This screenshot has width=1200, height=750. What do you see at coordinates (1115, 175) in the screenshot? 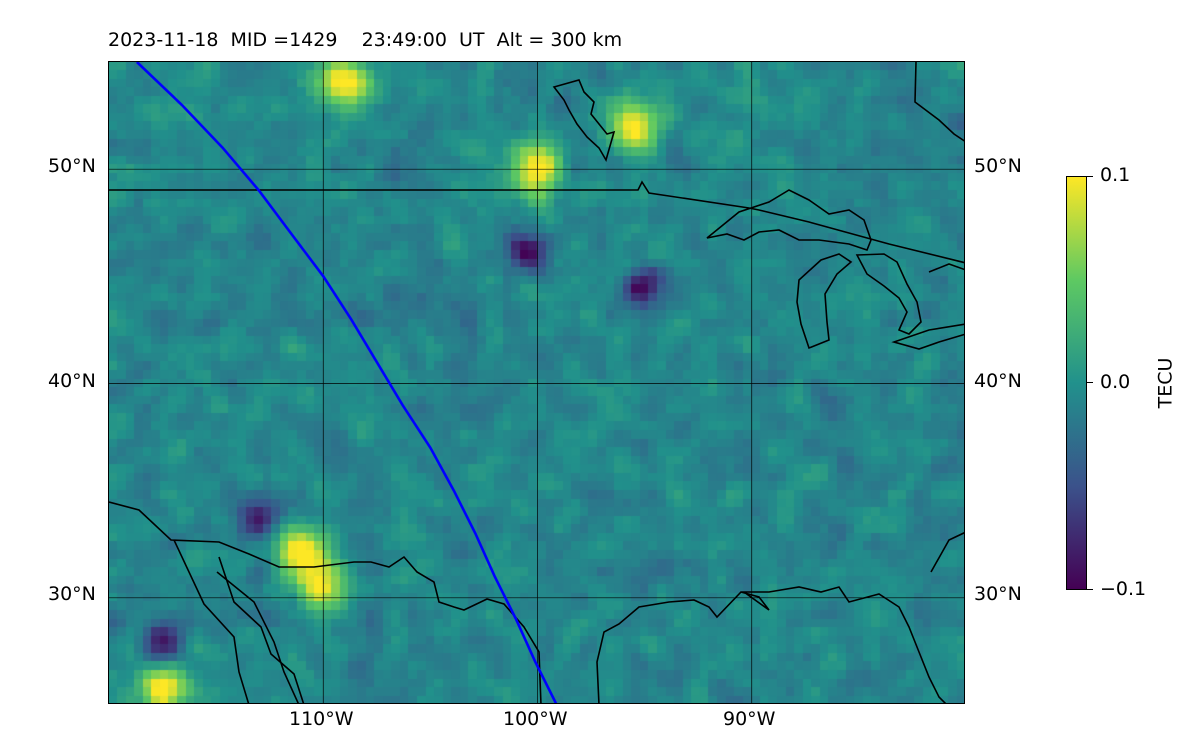
I see `colorbar-label-max: 0.1` at bounding box center [1115, 175].